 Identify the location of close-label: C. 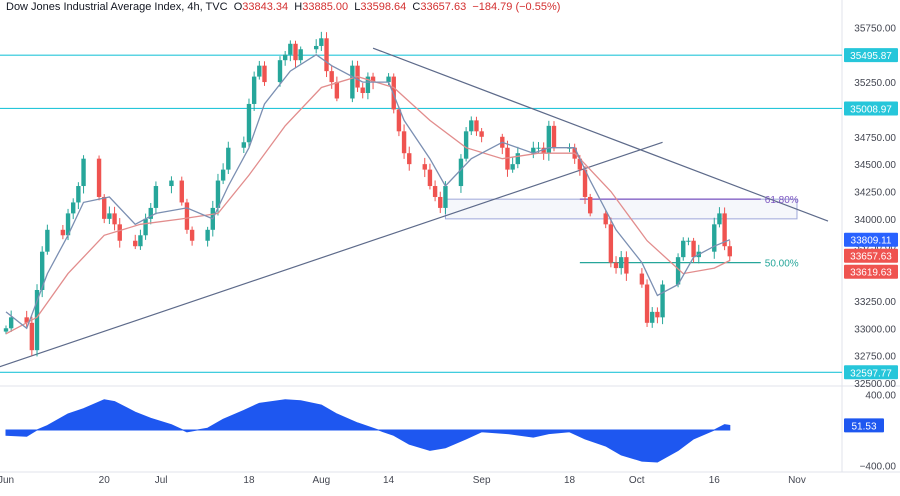
(416, 7).